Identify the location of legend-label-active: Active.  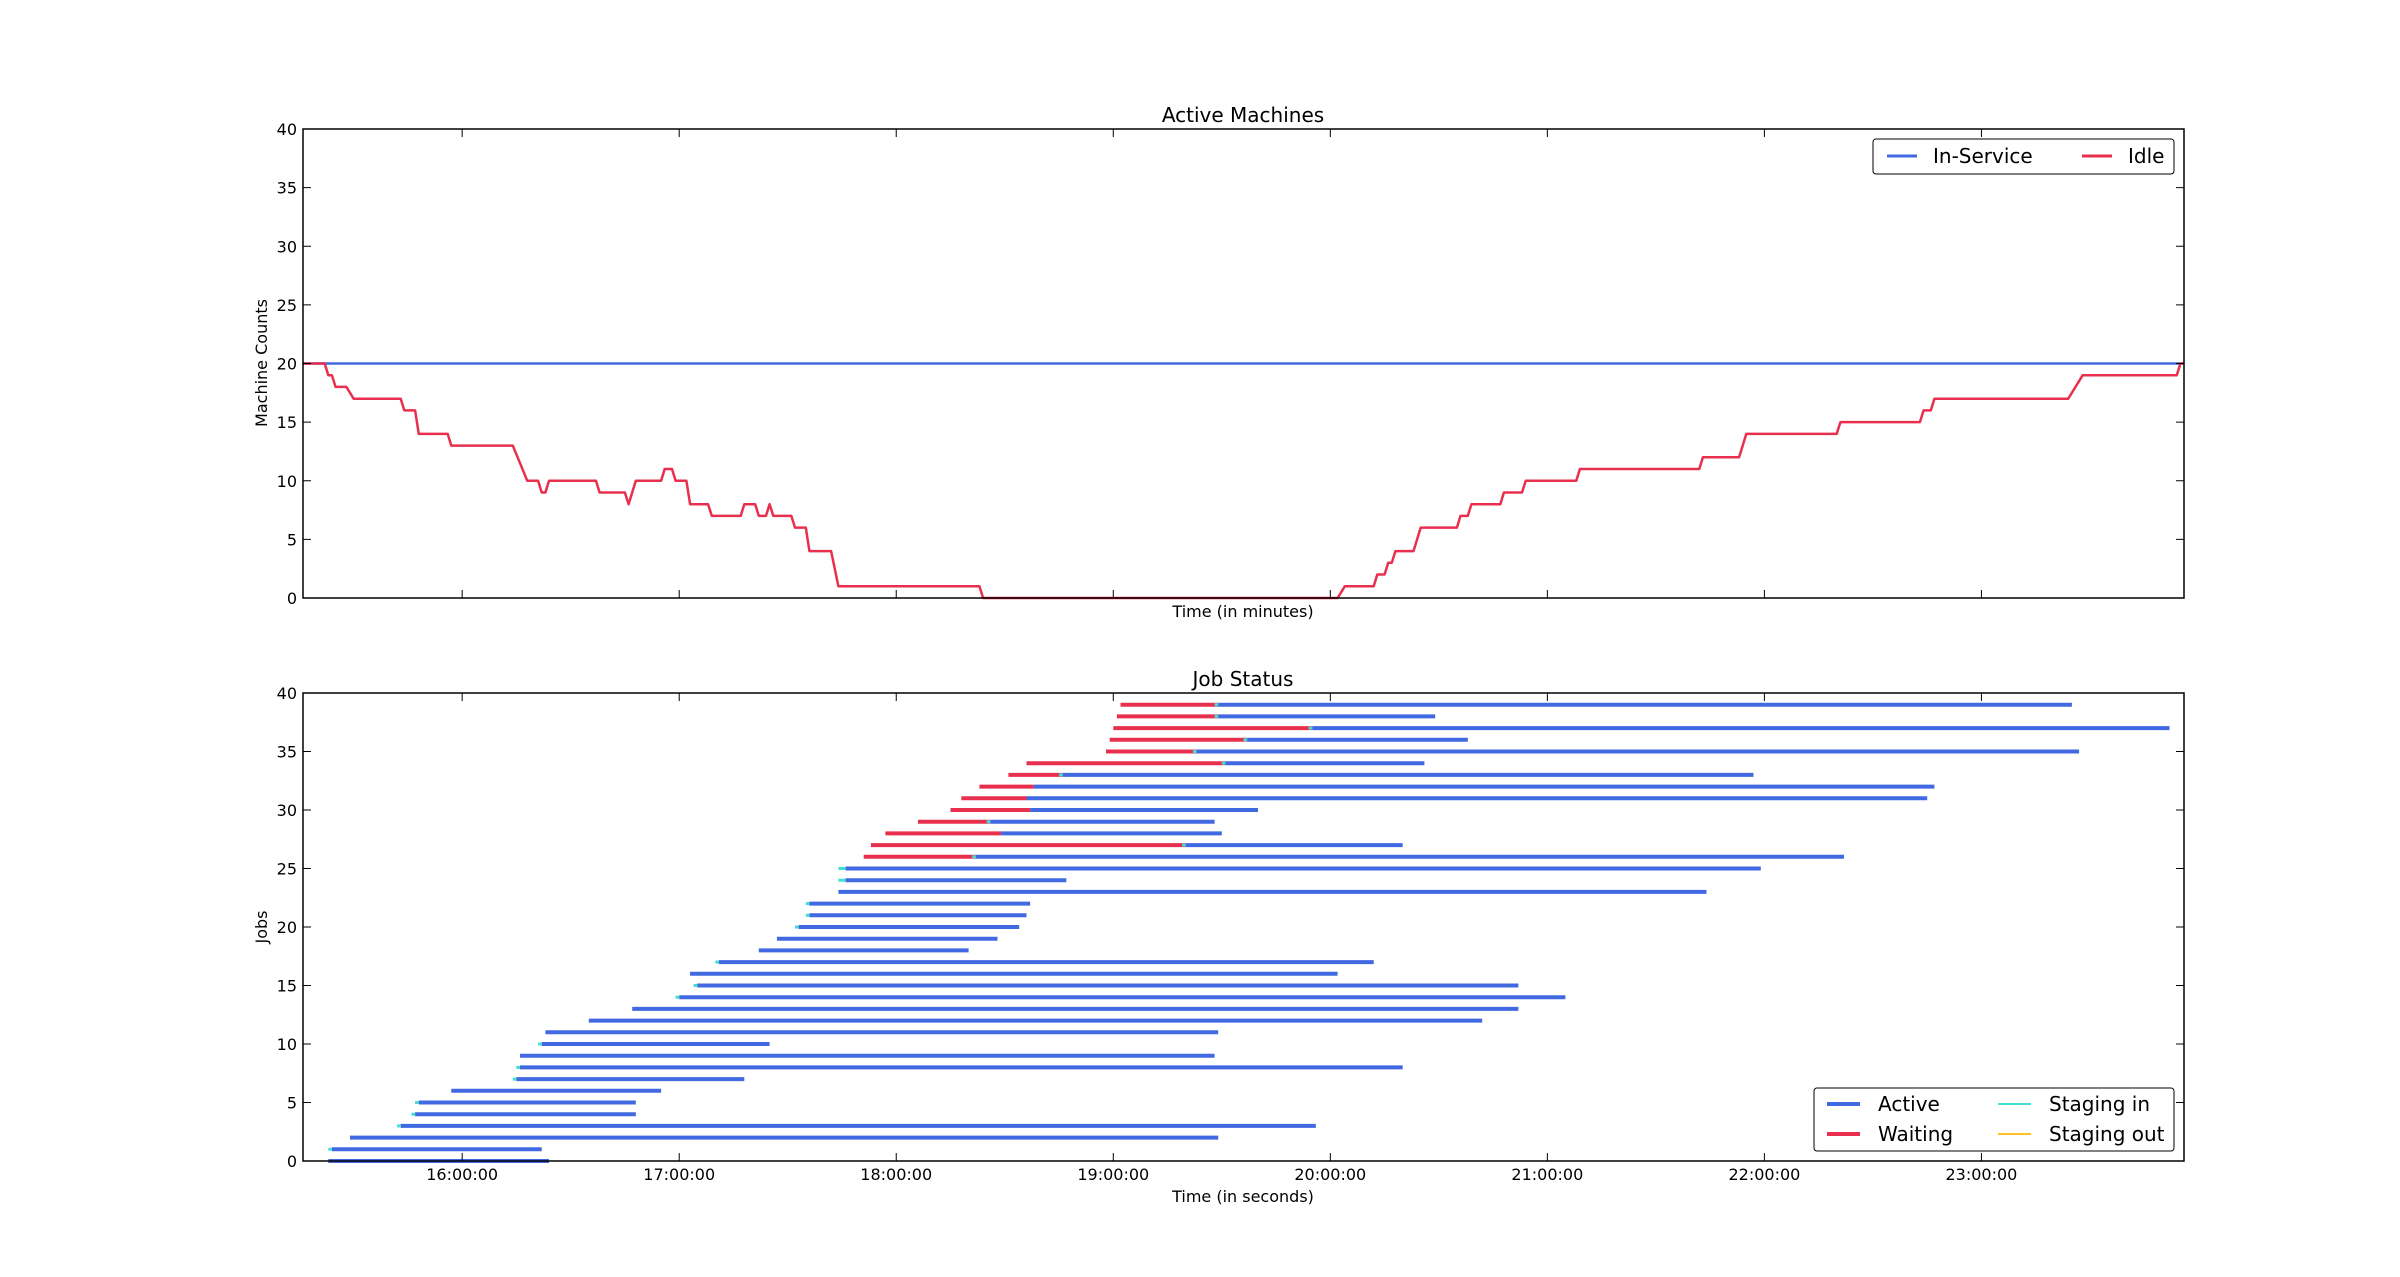
(1909, 1104).